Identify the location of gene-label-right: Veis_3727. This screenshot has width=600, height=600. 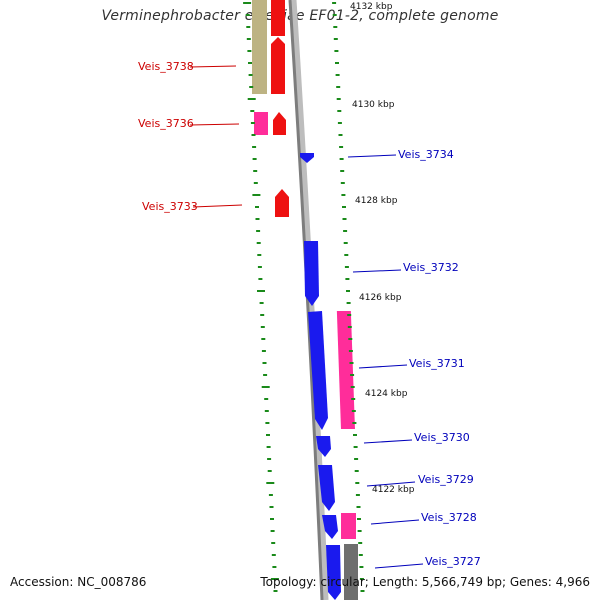
(453, 561).